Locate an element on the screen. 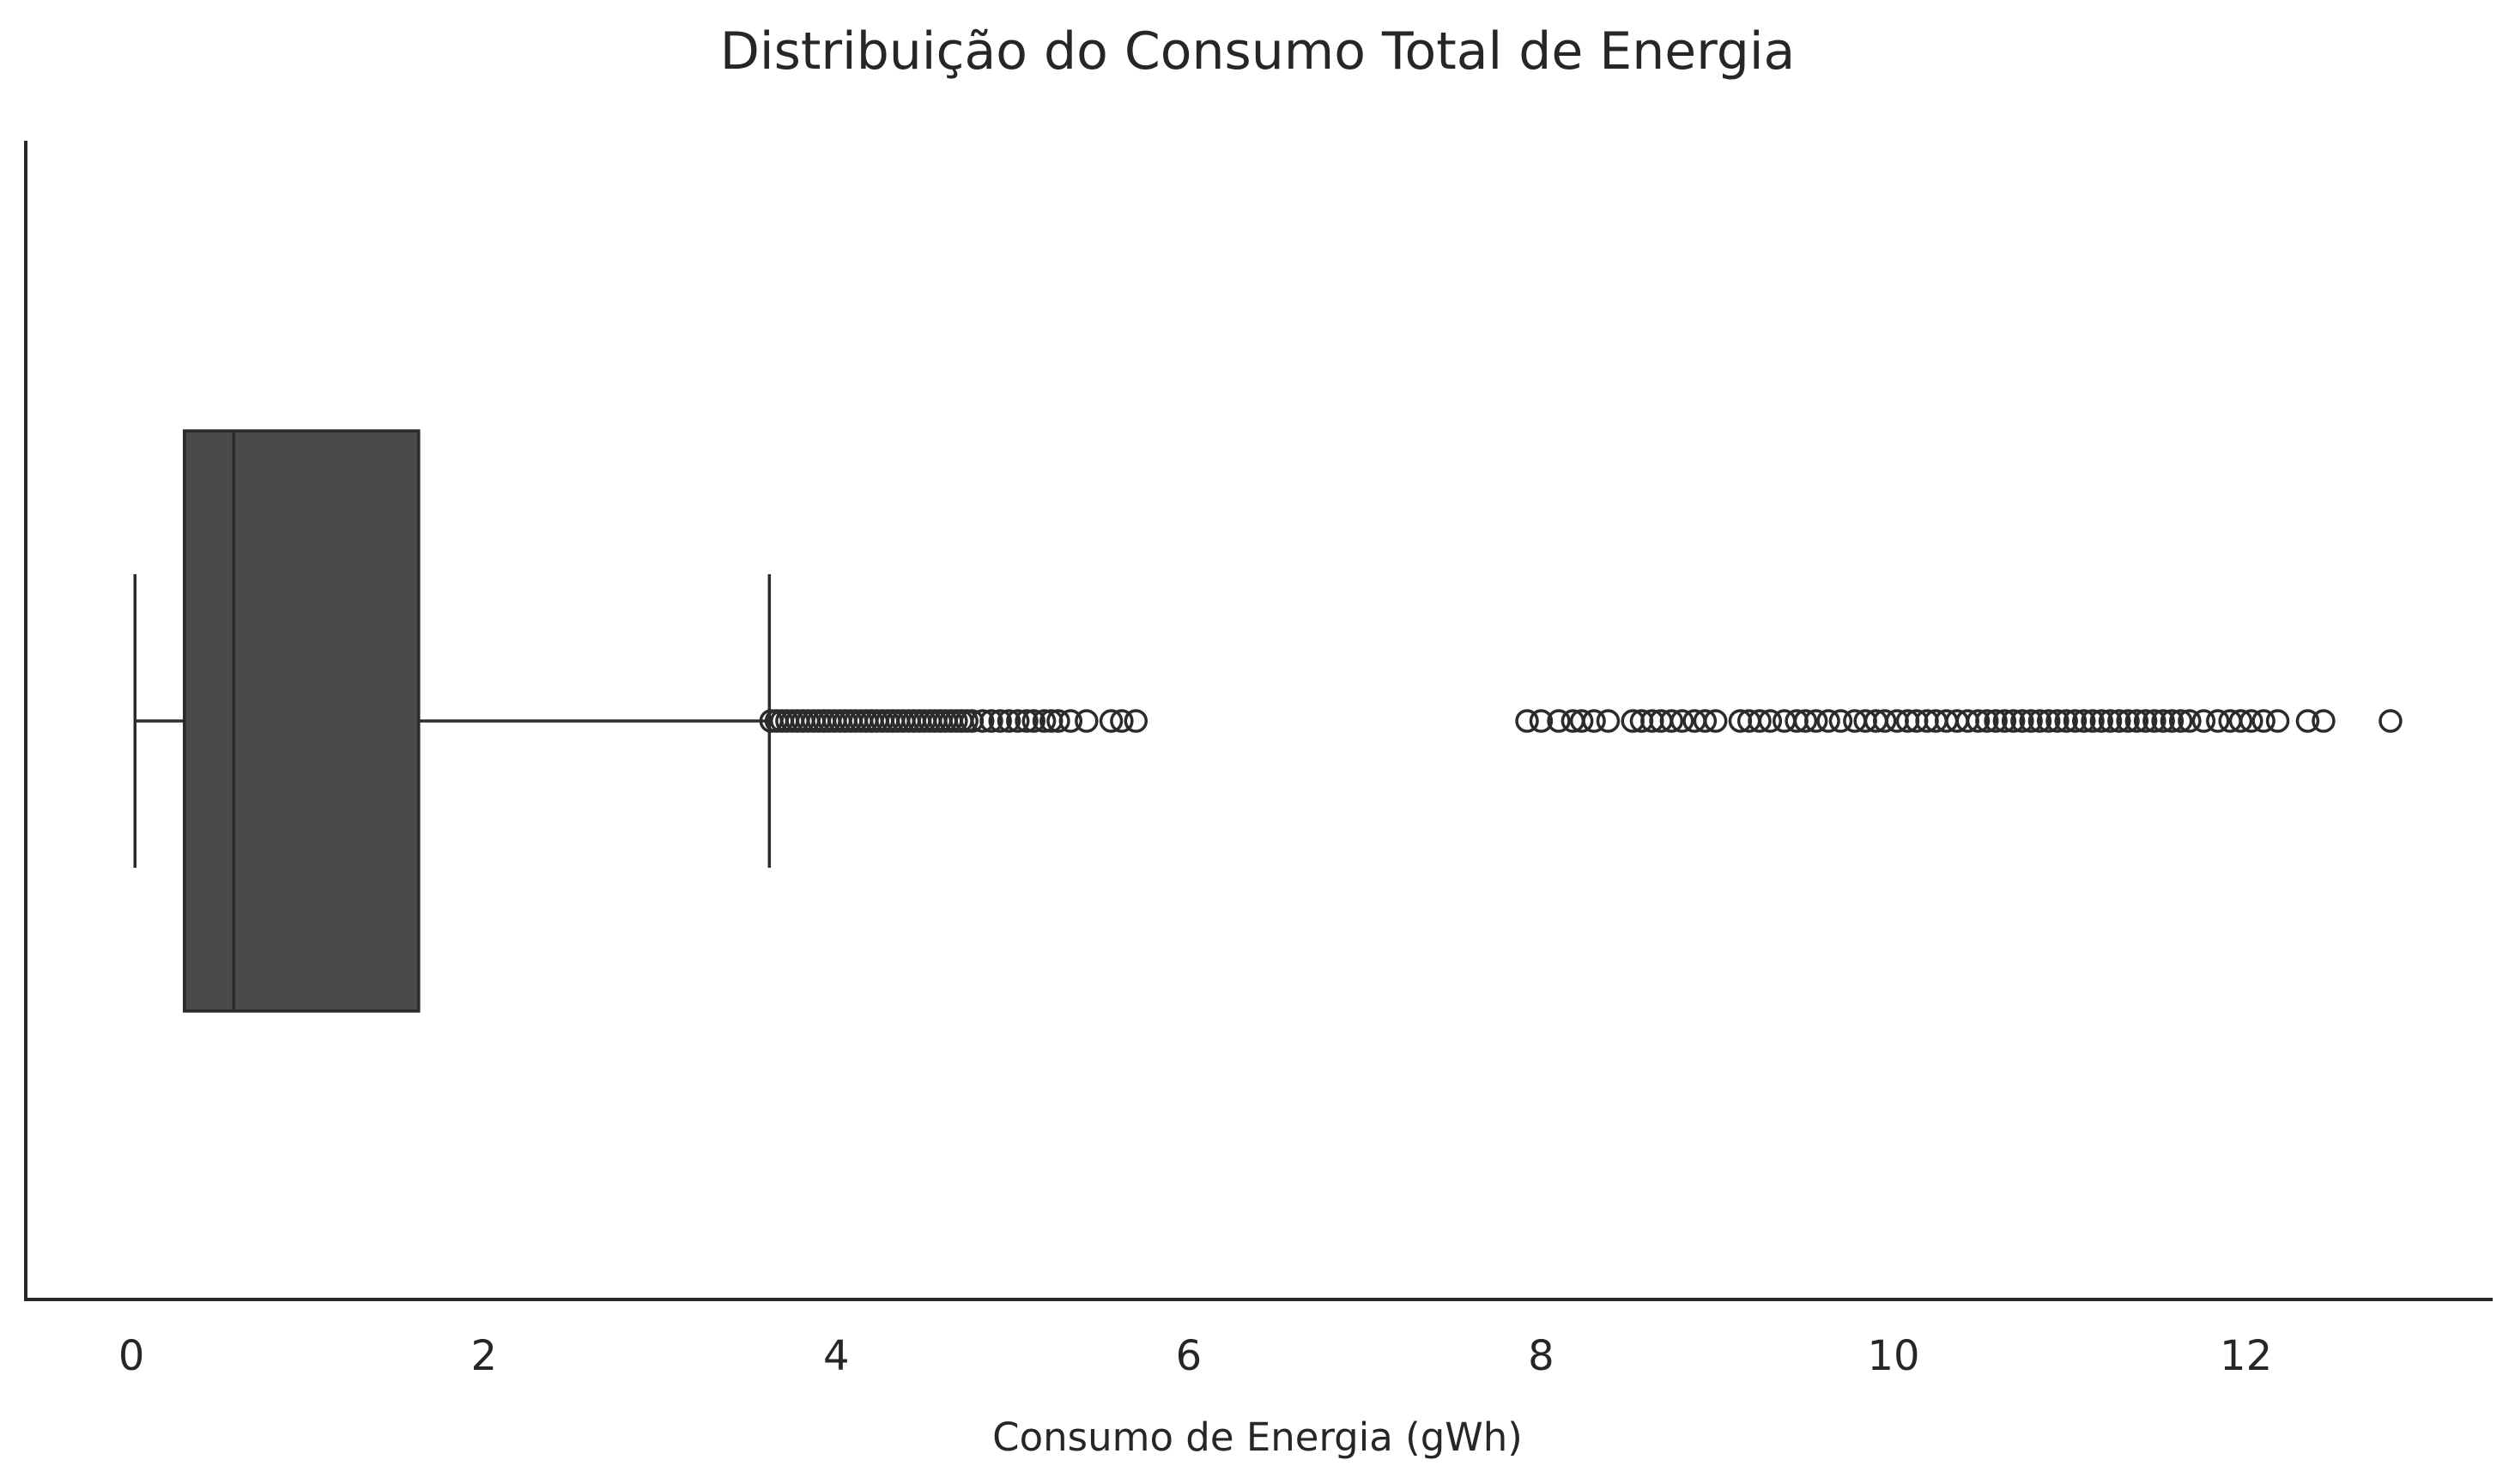 The height and width of the screenshot is (1484, 2515). box-group is located at coordinates (452, 721).